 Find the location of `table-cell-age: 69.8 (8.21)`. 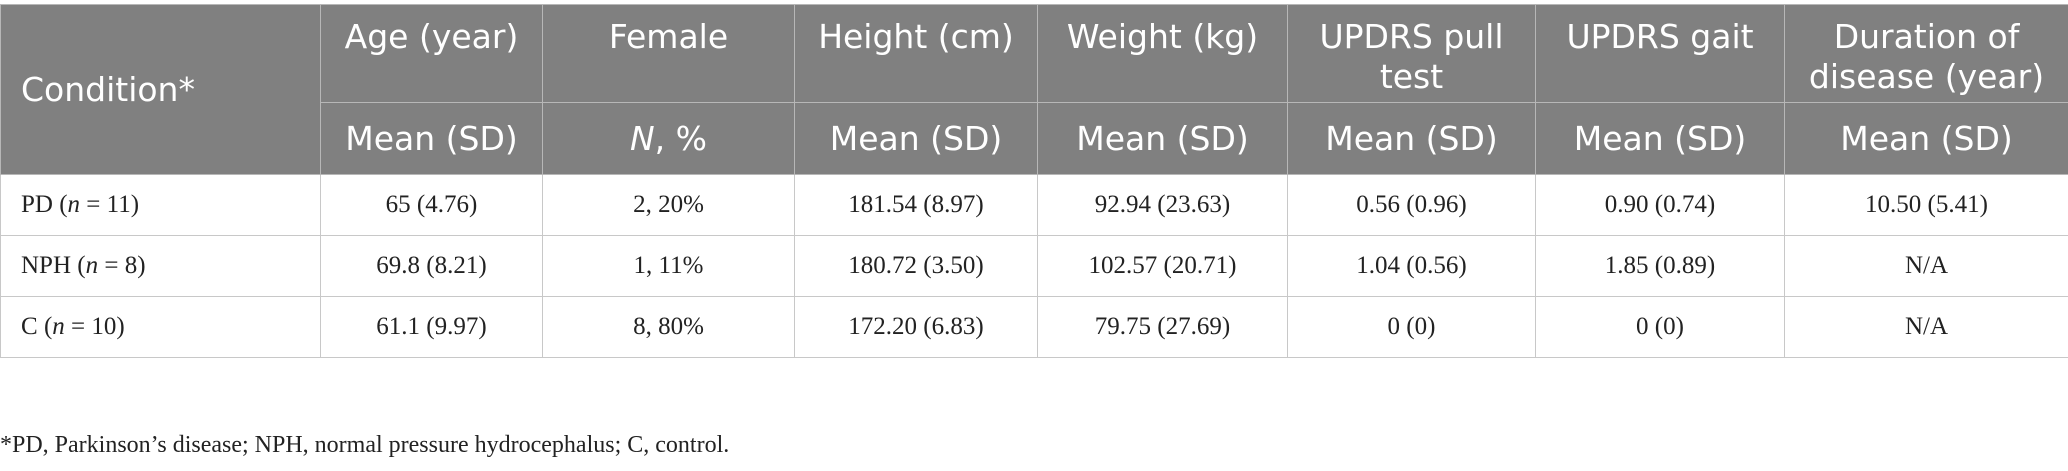

table-cell-age: 69.8 (8.21) is located at coordinates (431, 266).